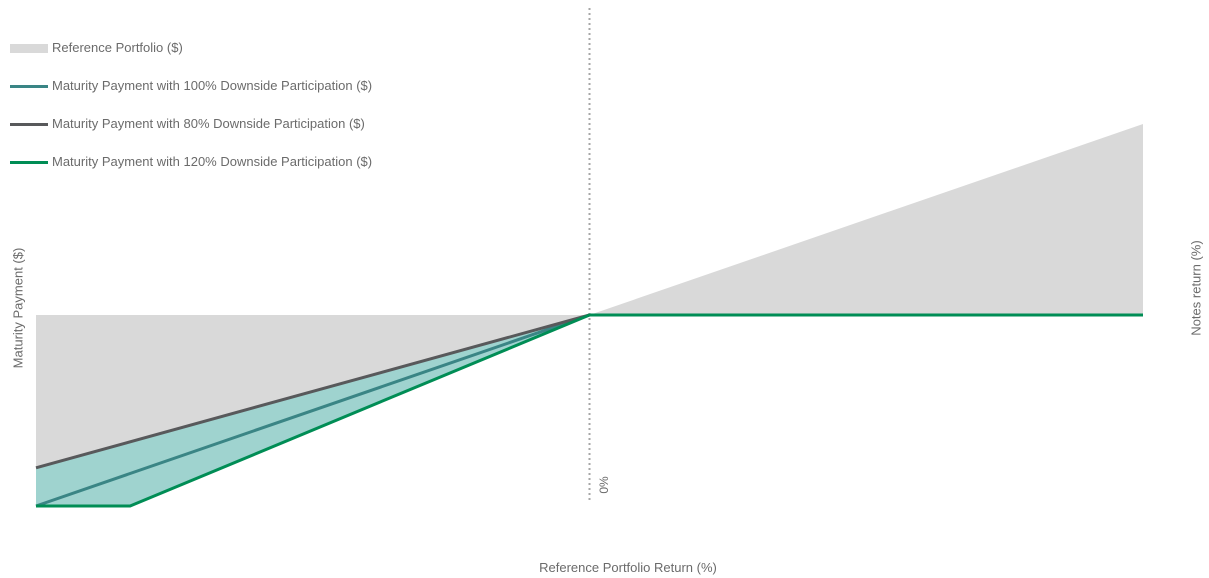  What do you see at coordinates (604, 485) in the screenshot?
I see `x-tick-label-zero: 0%` at bounding box center [604, 485].